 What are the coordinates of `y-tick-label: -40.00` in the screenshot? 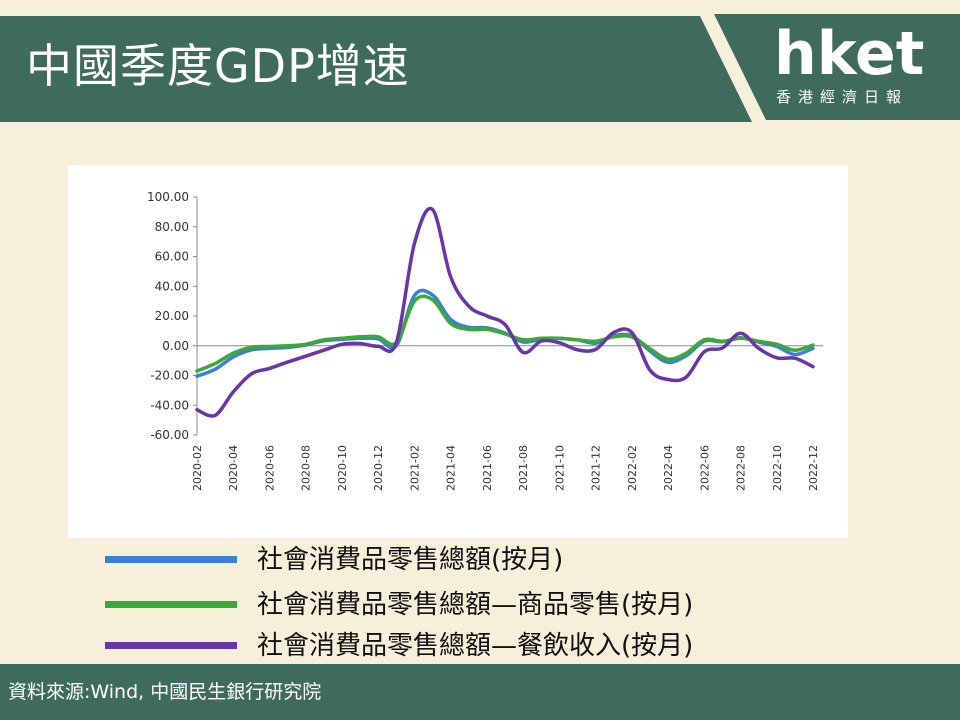 It's located at (169, 405).